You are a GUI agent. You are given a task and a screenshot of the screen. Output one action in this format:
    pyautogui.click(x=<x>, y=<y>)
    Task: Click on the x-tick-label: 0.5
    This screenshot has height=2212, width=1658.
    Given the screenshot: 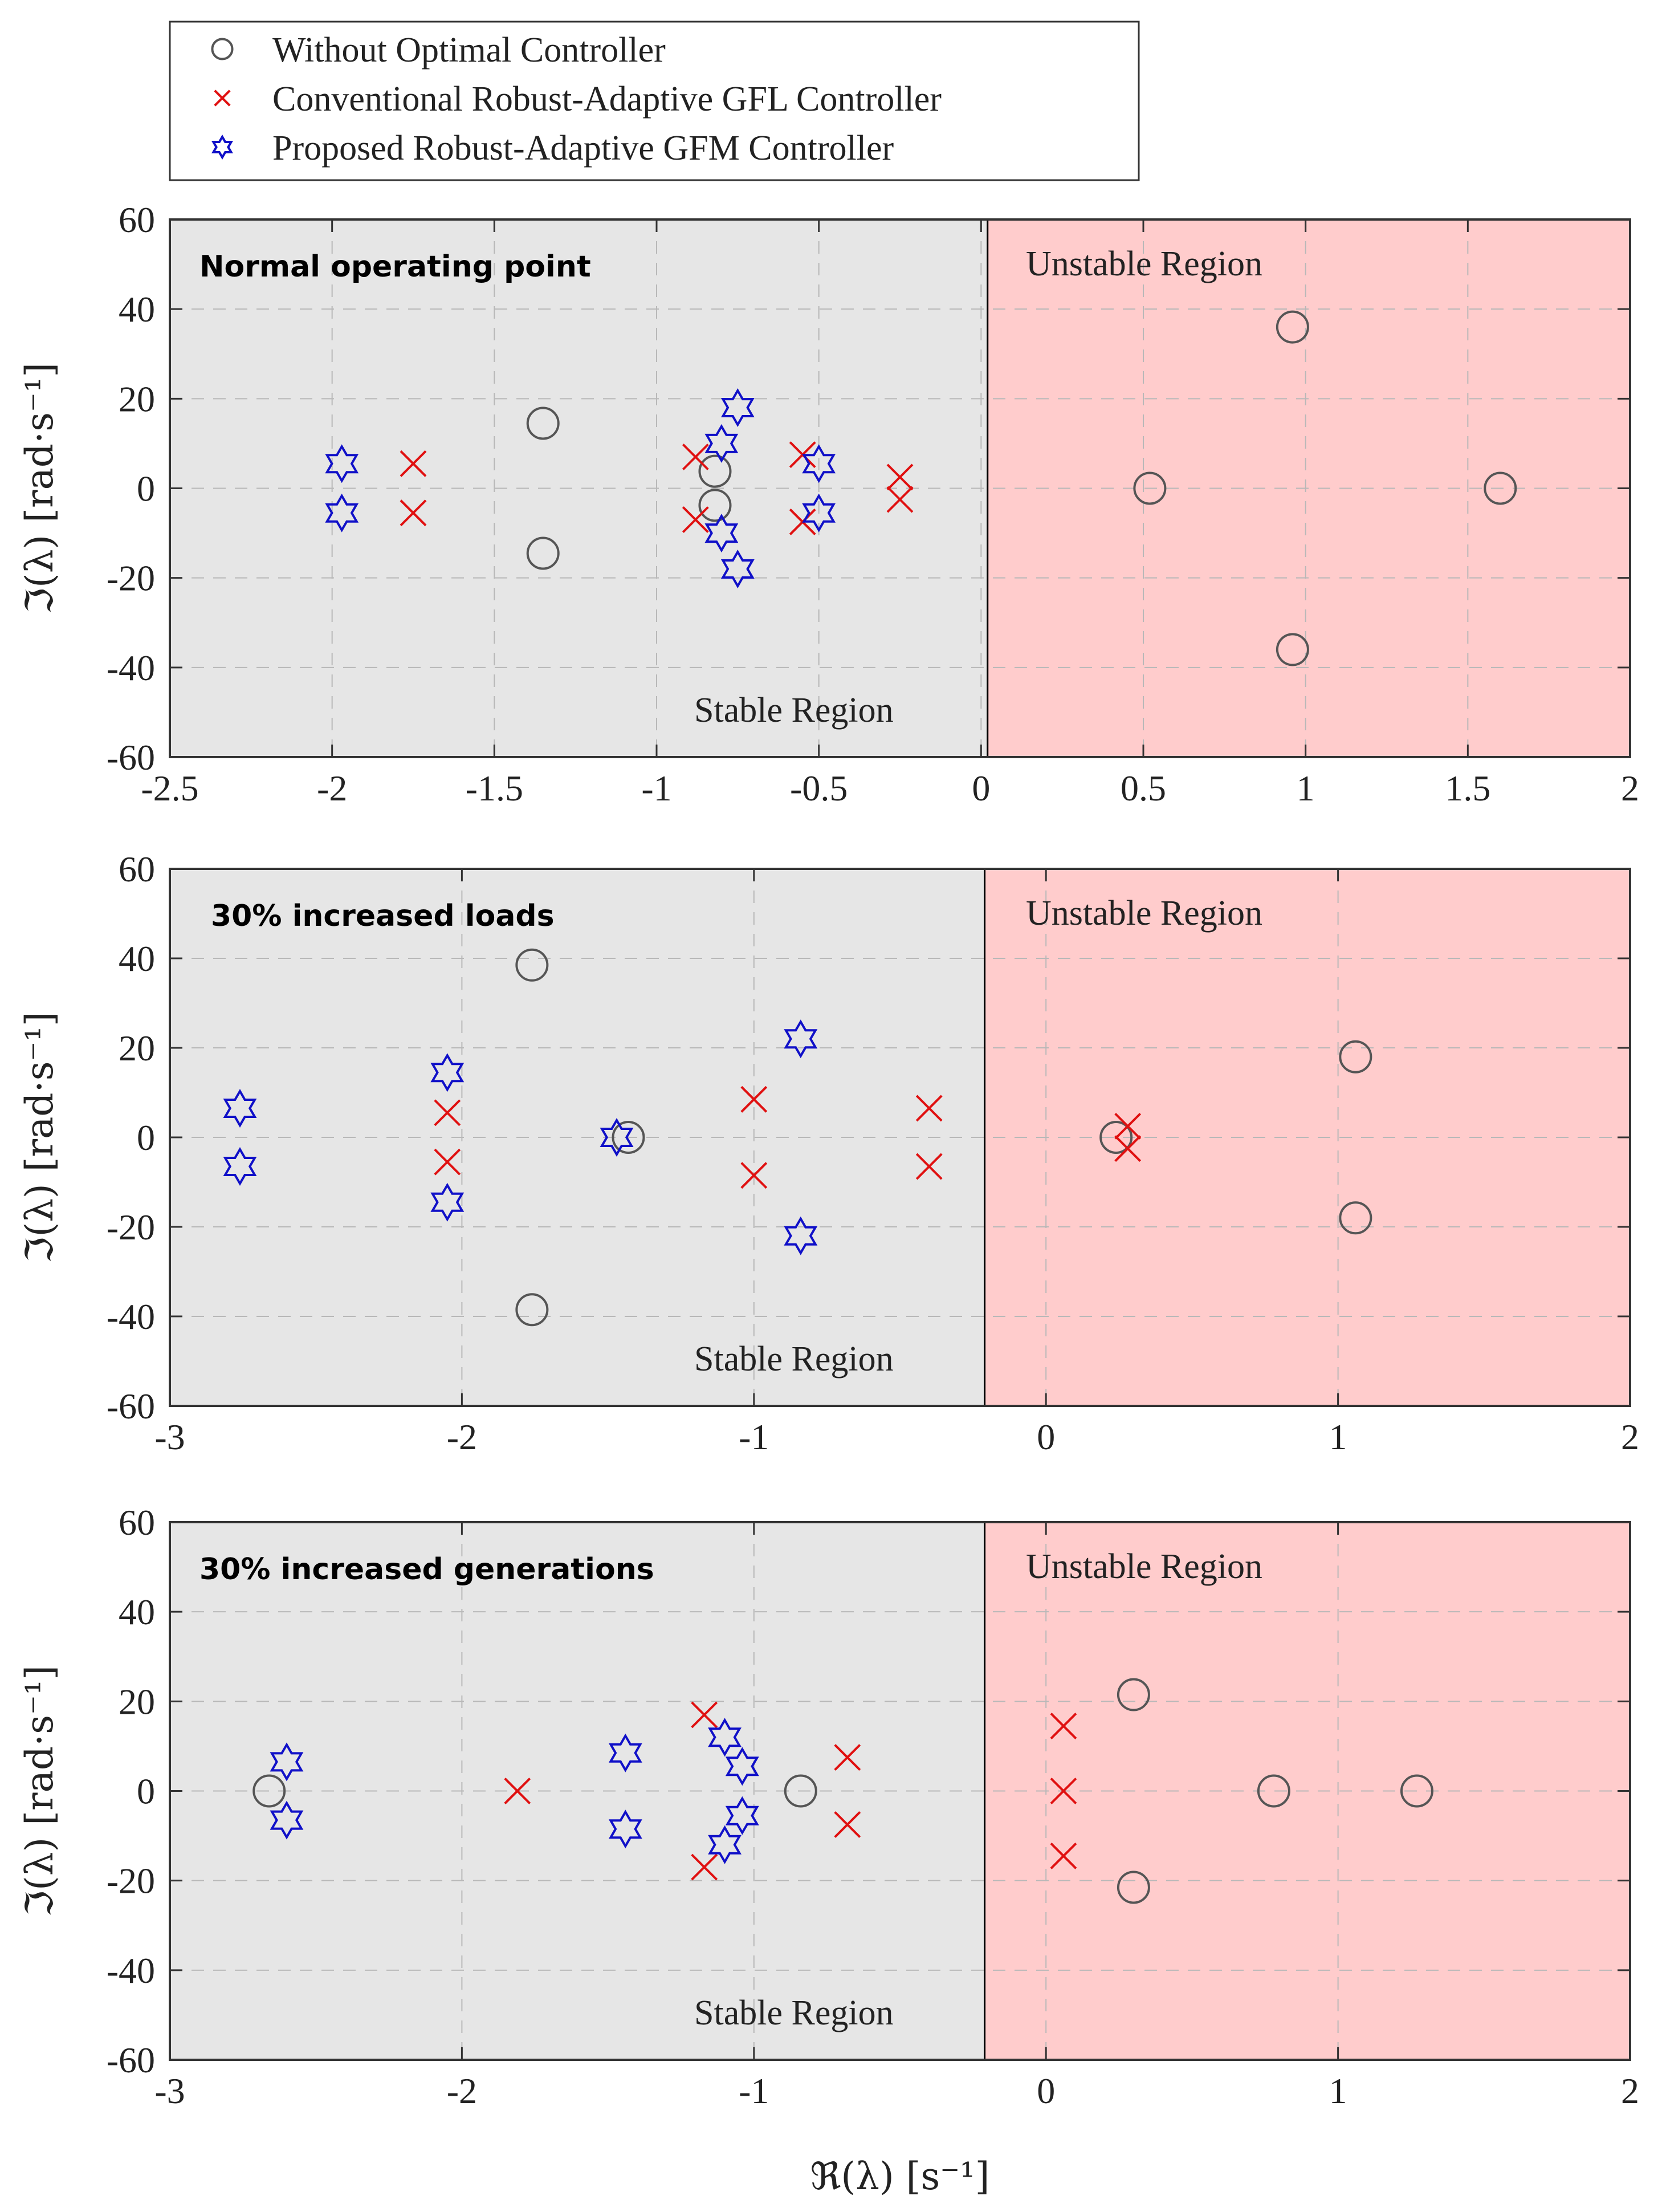 What is the action you would take?
    pyautogui.click(x=1143, y=788)
    